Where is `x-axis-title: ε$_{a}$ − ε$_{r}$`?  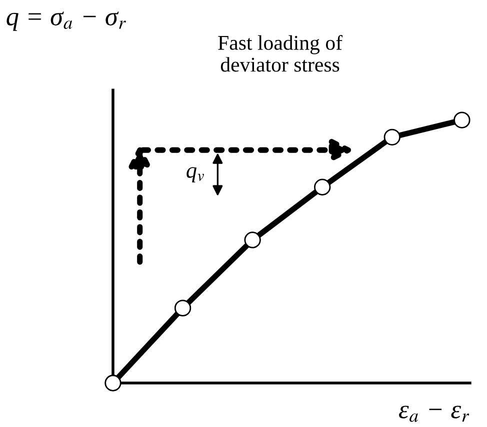 x-axis-title: ε$_{a}$ − ε$_{r}$ is located at coordinates (434, 414).